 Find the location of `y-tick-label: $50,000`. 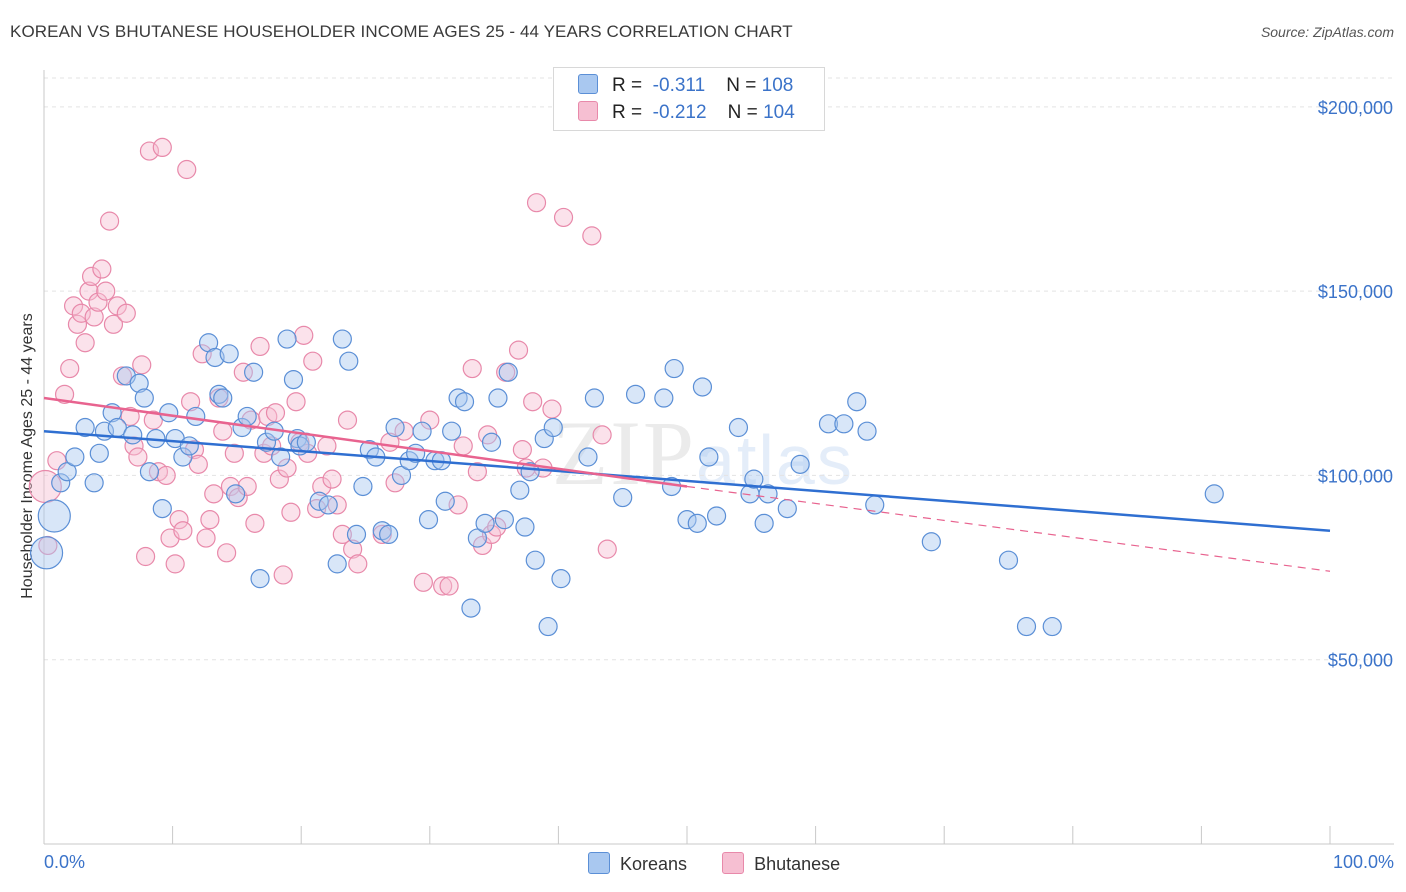

y-tick-label: $50,000 is located at coordinates (1360, 661).